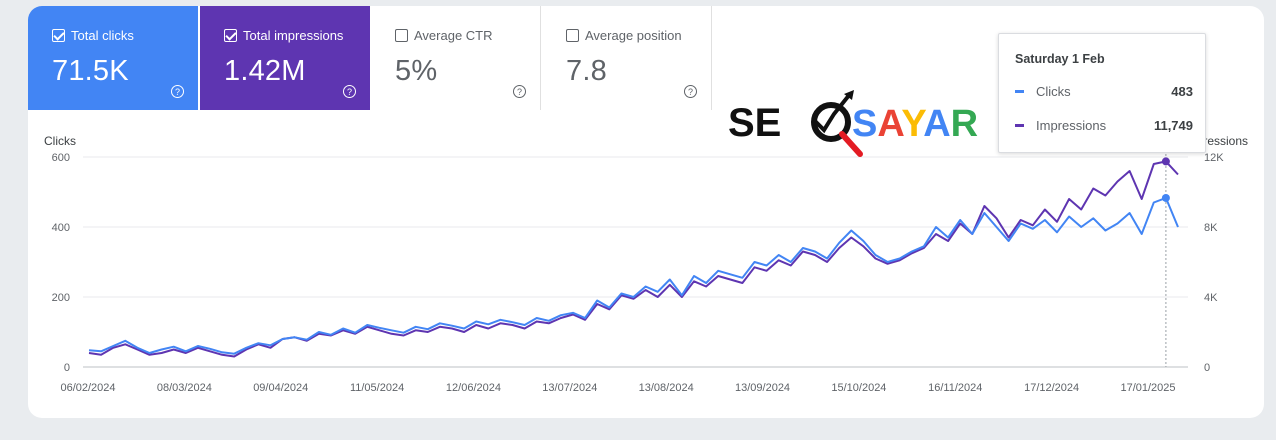 This screenshot has height=440, width=1276. What do you see at coordinates (1147, 388) in the screenshot?
I see `x-tick-label: 17/01/2025` at bounding box center [1147, 388].